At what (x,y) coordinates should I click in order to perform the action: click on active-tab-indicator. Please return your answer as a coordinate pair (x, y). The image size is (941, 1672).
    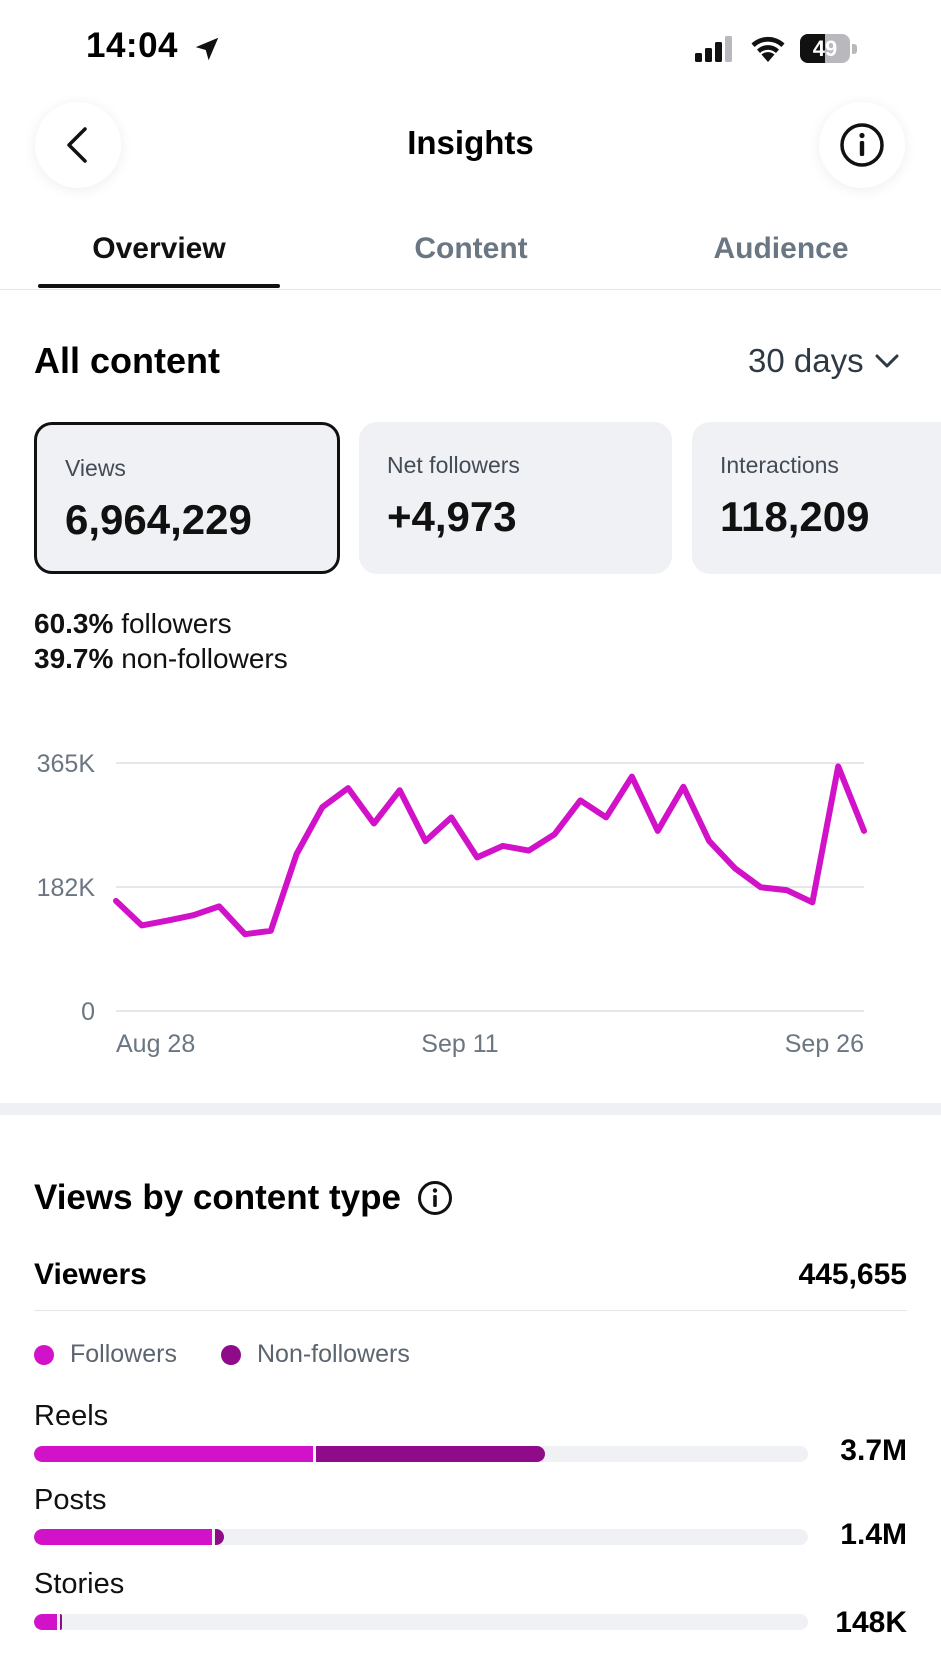
    Looking at the image, I should click on (159, 286).